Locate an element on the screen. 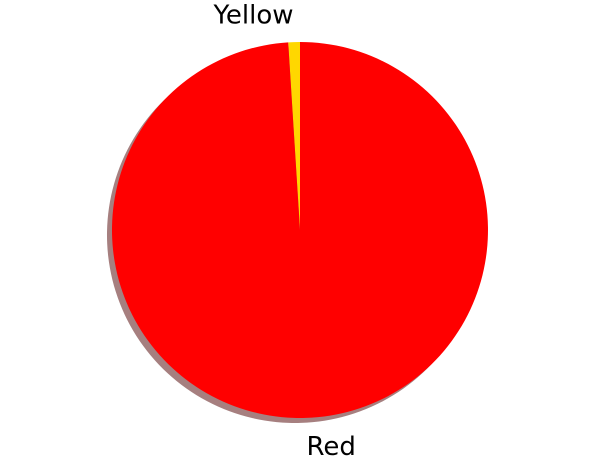 This screenshot has height=460, width=600. slice-label-red: Red is located at coordinates (331, 446).